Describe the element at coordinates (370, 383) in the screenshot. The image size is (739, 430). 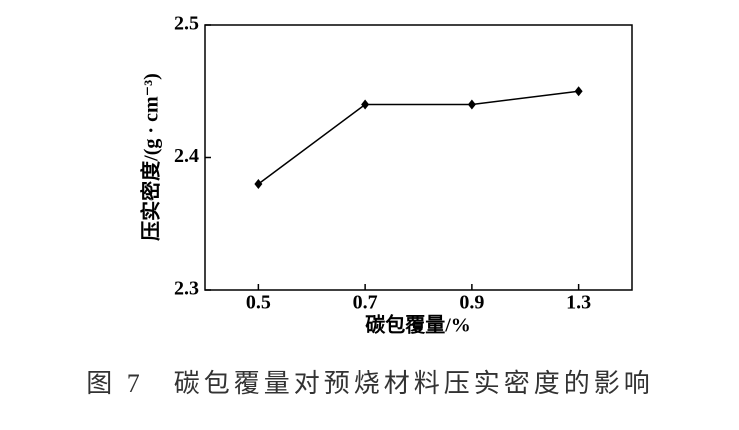
I see `caption: 图 7 碳包覆量对预烧材料压实密度的影响` at that location.